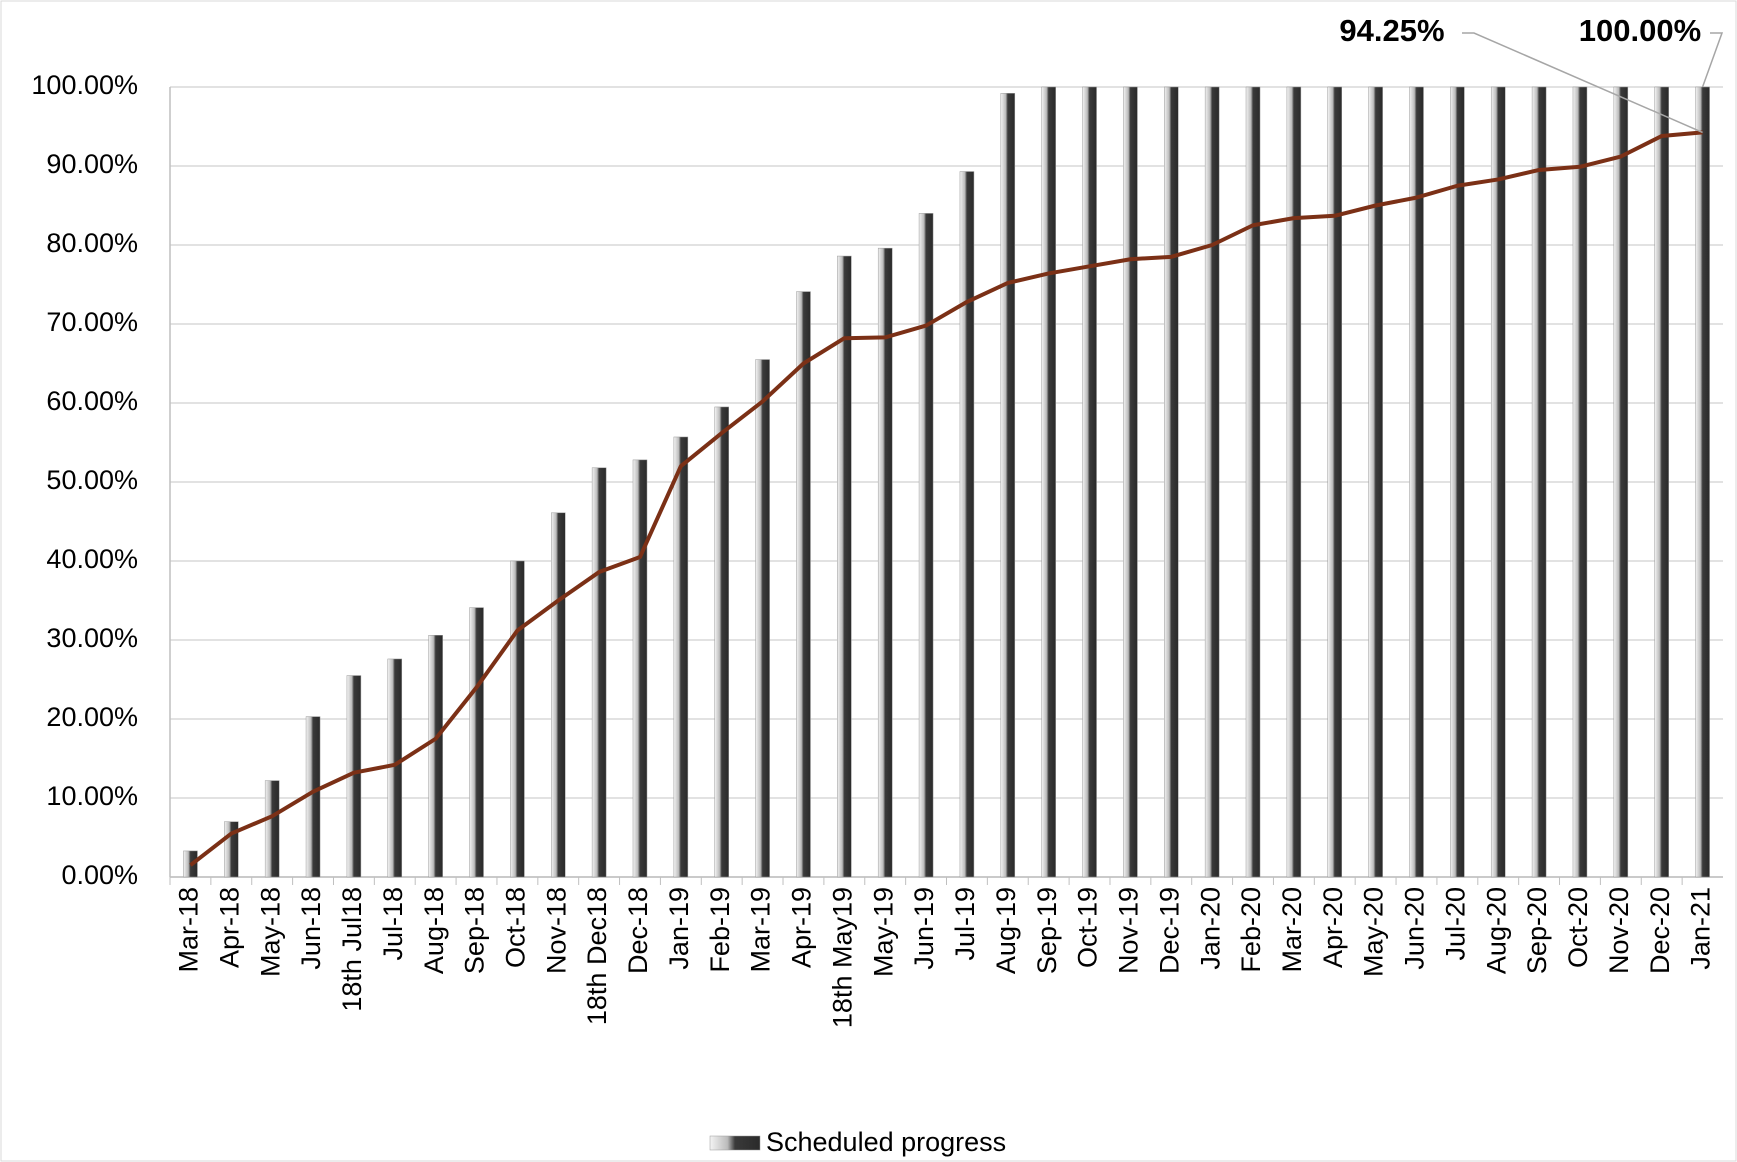 The width and height of the screenshot is (1737, 1162). I want to click on x-tick-label: Nov-18, so click(556, 930).